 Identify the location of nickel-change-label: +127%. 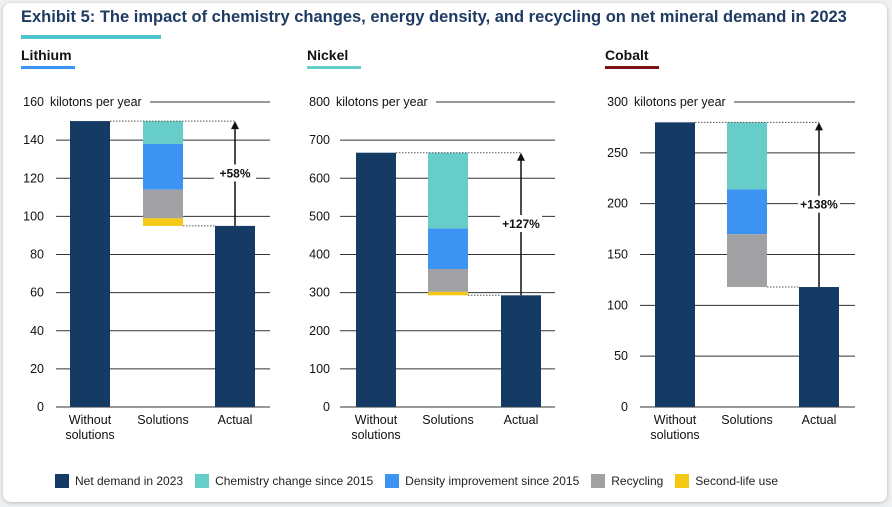
(521, 224).